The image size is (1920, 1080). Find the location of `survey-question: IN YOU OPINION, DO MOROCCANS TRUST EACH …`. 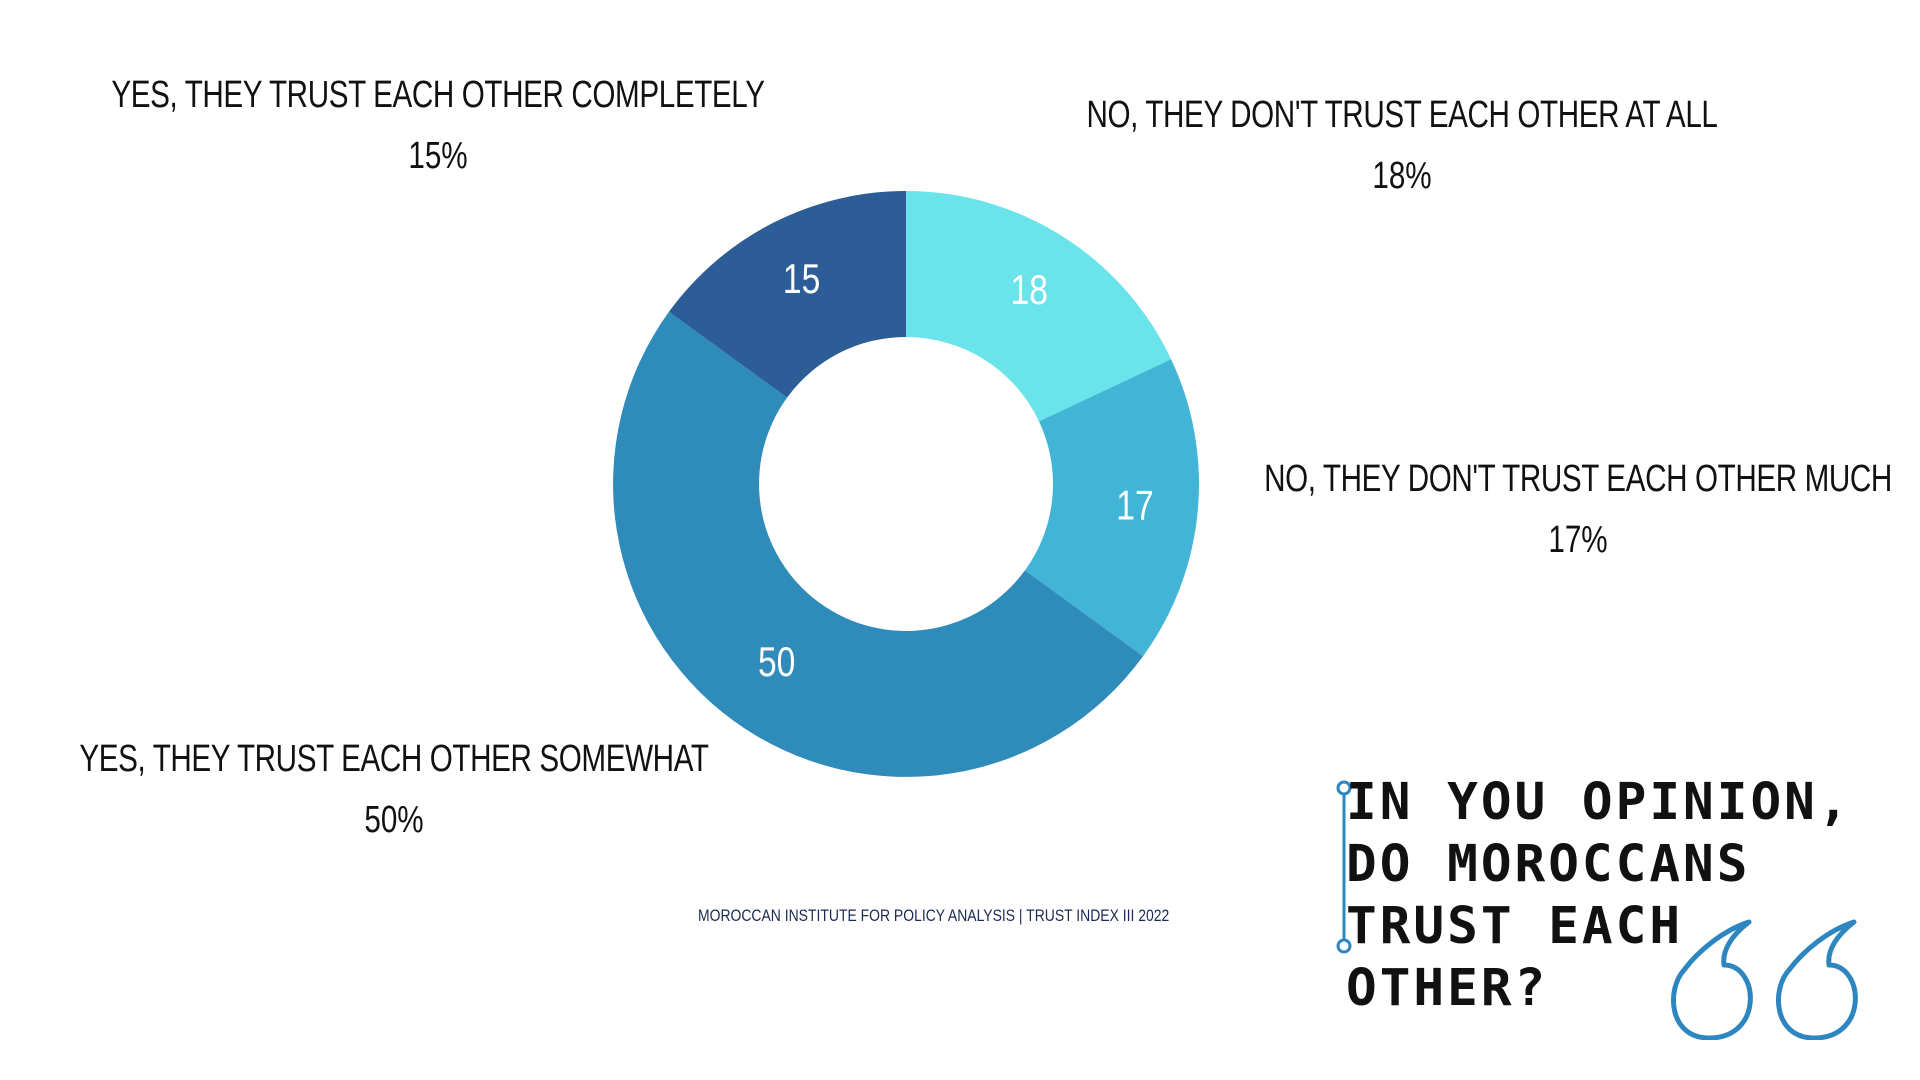

survey-question: IN YOU OPINION, DO MOROCCANS TRUST EACH … is located at coordinates (1599, 895).